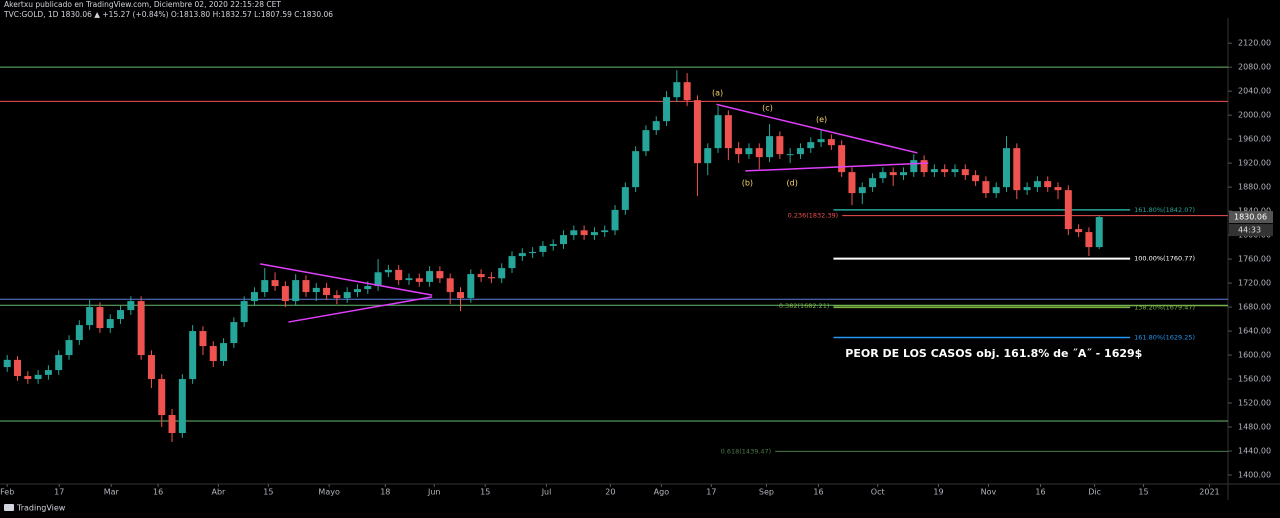 The height and width of the screenshot is (518, 1280). What do you see at coordinates (1254, 355) in the screenshot?
I see `y-tick-label: 1600.00` at bounding box center [1254, 355].